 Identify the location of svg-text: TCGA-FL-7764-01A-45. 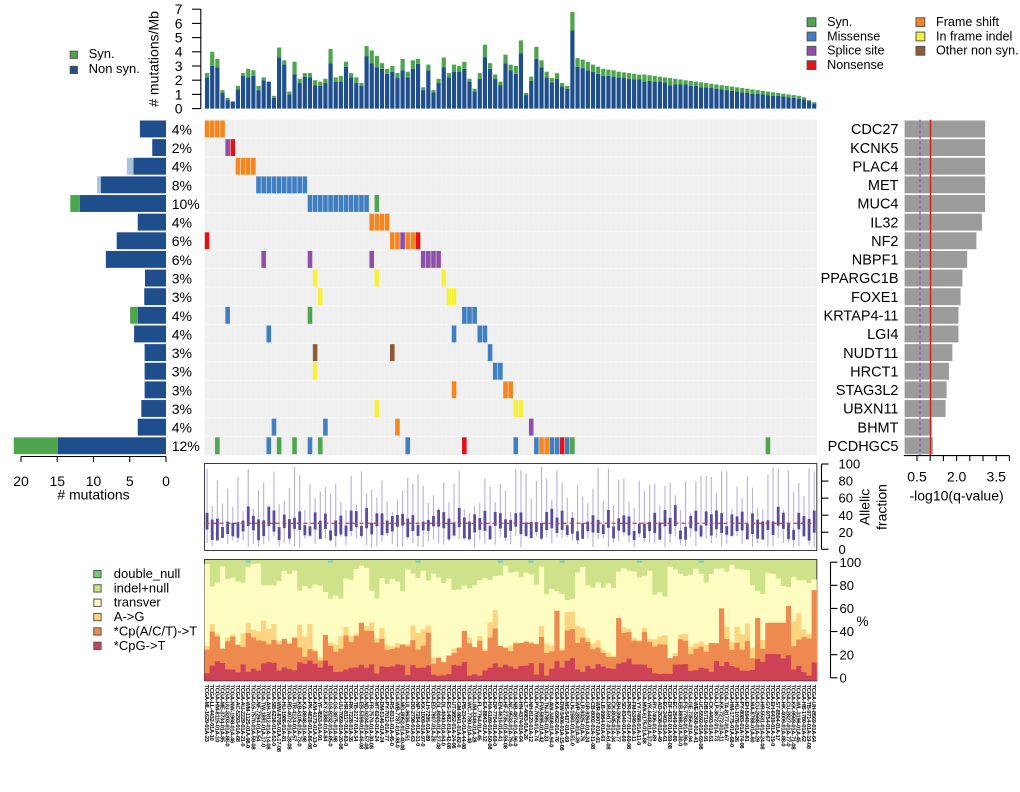
(479, 713).